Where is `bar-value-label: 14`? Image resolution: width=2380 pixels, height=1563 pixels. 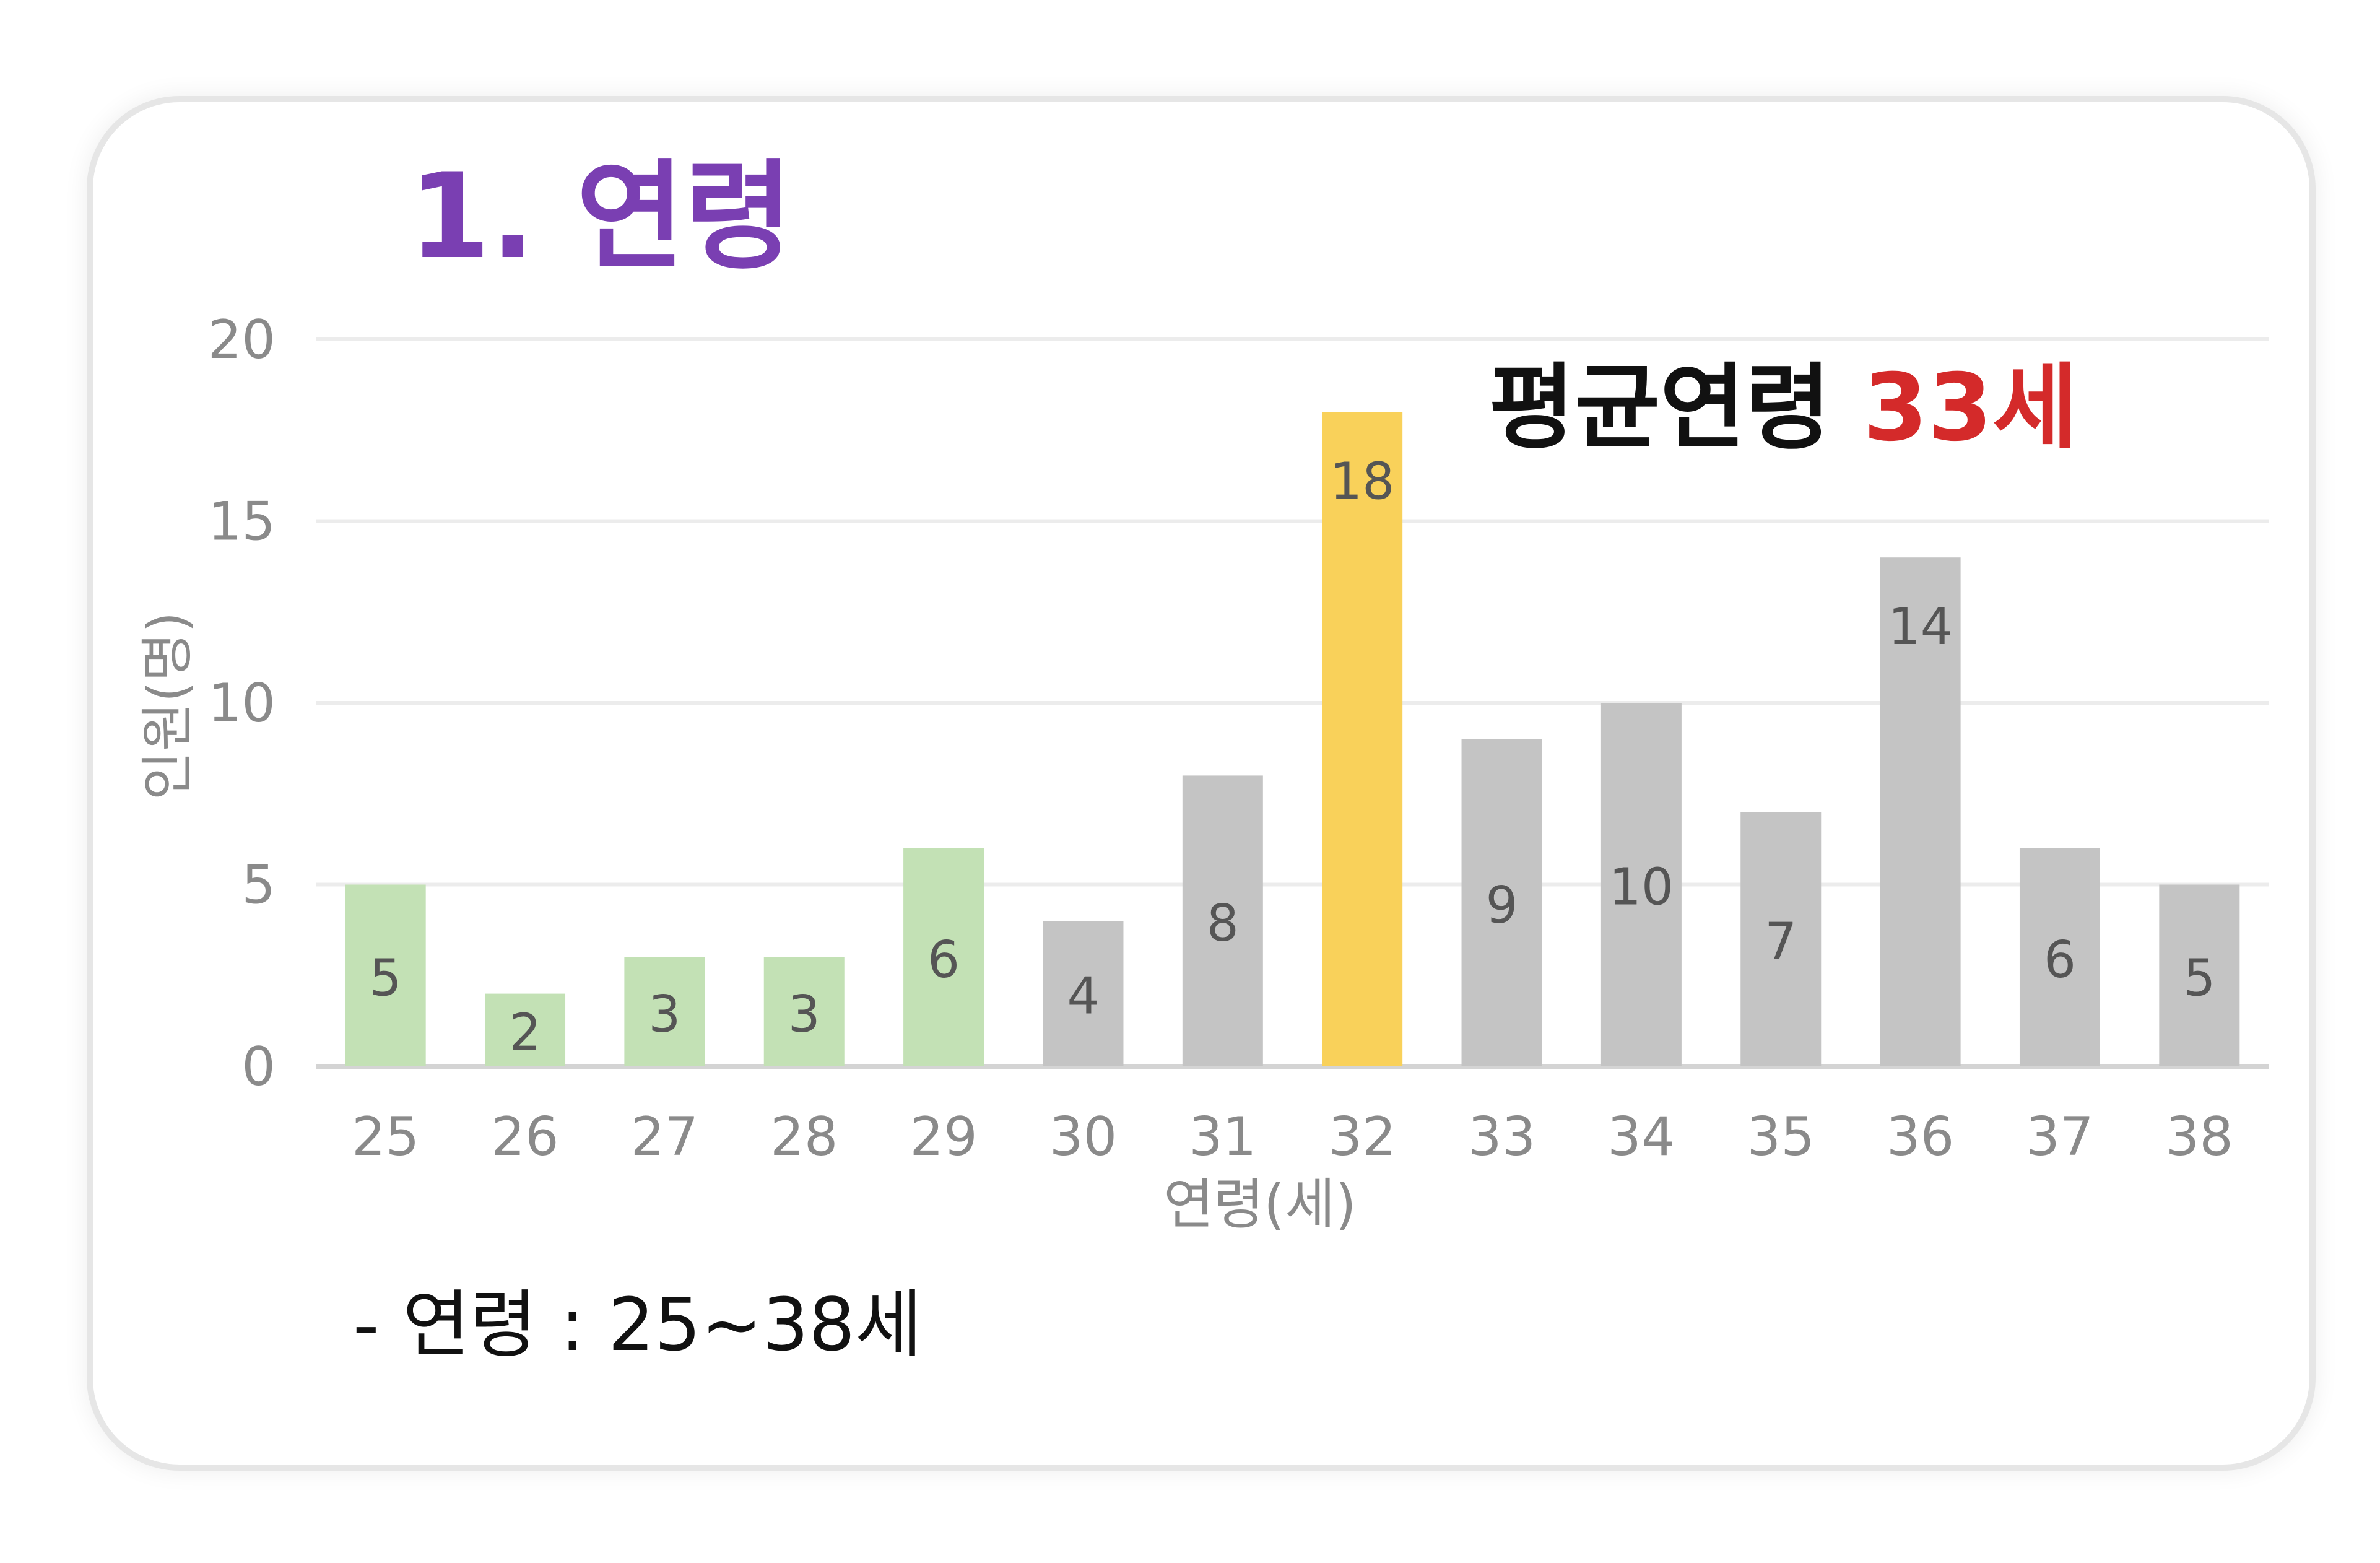 bar-value-label: 14 is located at coordinates (1920, 627).